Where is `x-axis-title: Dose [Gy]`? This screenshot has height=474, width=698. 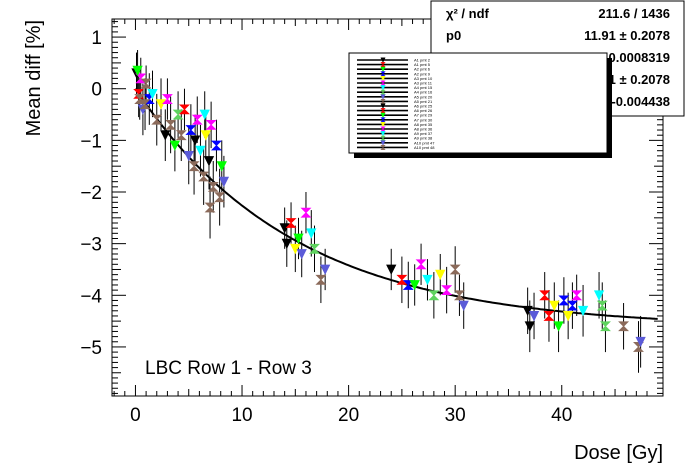 x-axis-title: Dose [Gy] is located at coordinates (618, 453).